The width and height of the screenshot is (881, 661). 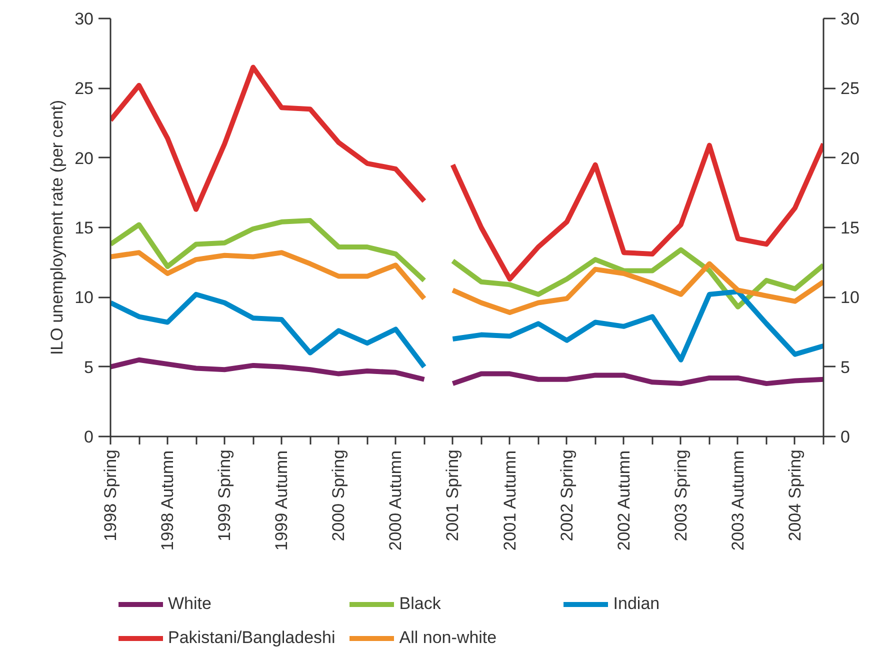 What do you see at coordinates (845, 367) in the screenshot?
I see `y2-tick-label: 5` at bounding box center [845, 367].